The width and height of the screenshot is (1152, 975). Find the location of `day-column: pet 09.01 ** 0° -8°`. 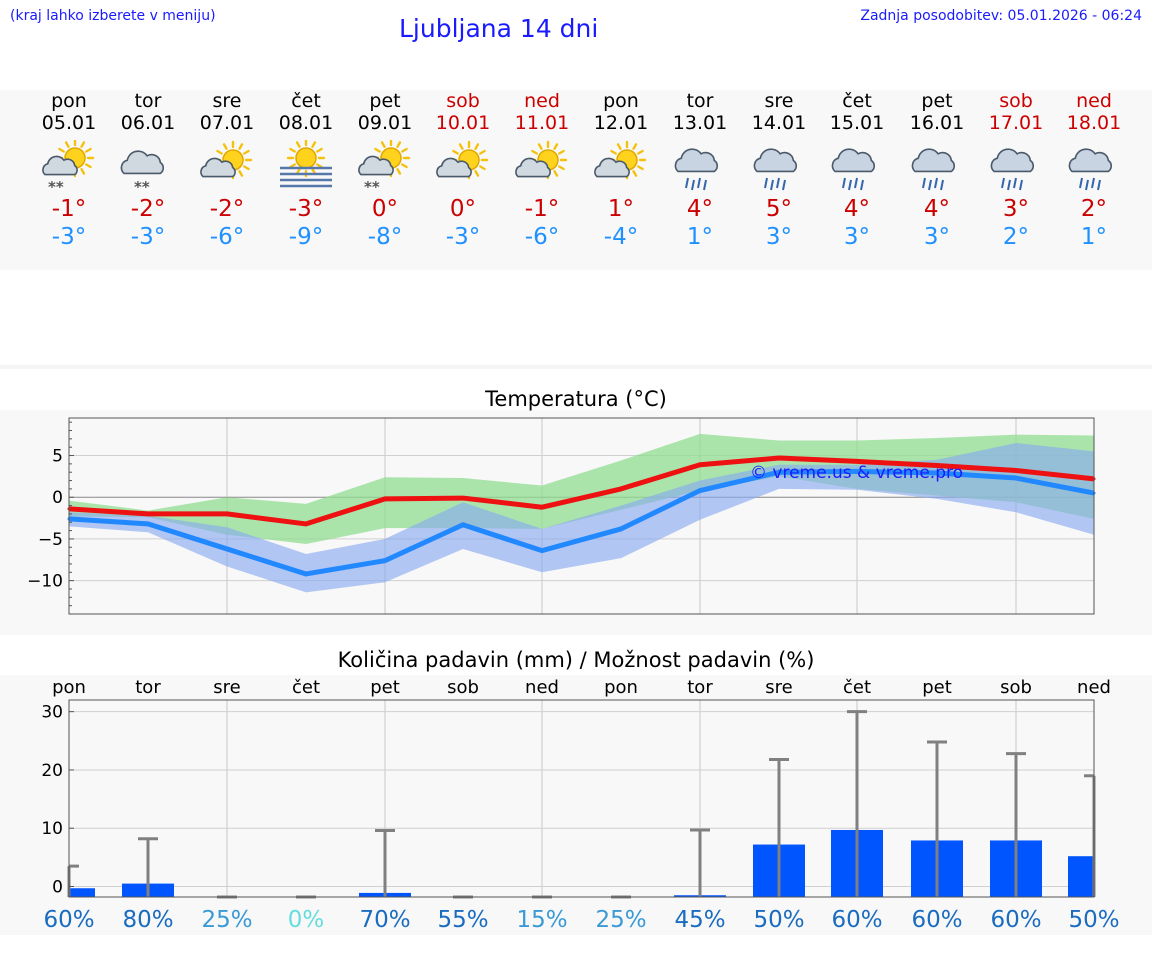

day-column: pet 09.01 ** 0° -8° is located at coordinates (385, 170).